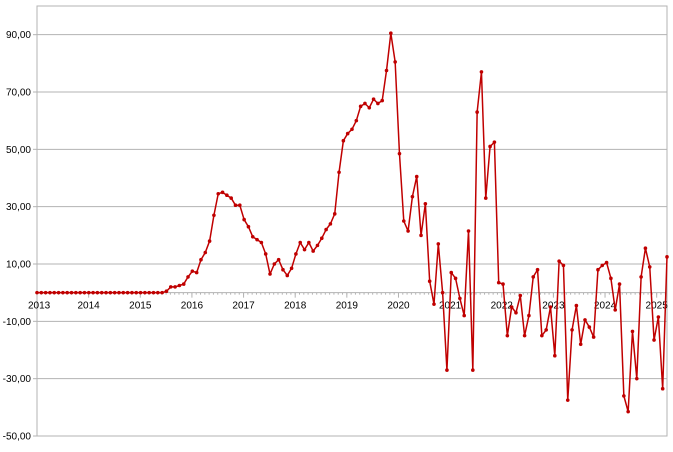 The image size is (673, 452). Describe the element at coordinates (18, 207) in the screenshot. I see `y-tick-label: 30,00` at that location.